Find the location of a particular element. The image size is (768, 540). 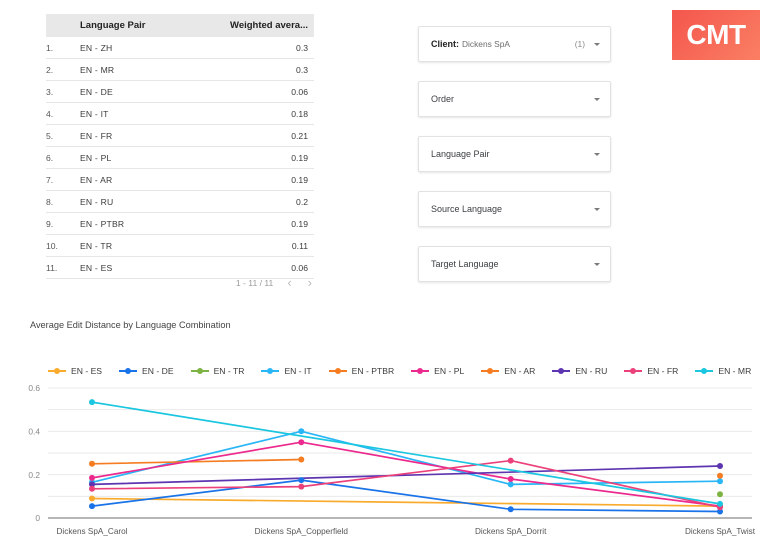

row-weighted-average: 0.06 is located at coordinates (249, 91).